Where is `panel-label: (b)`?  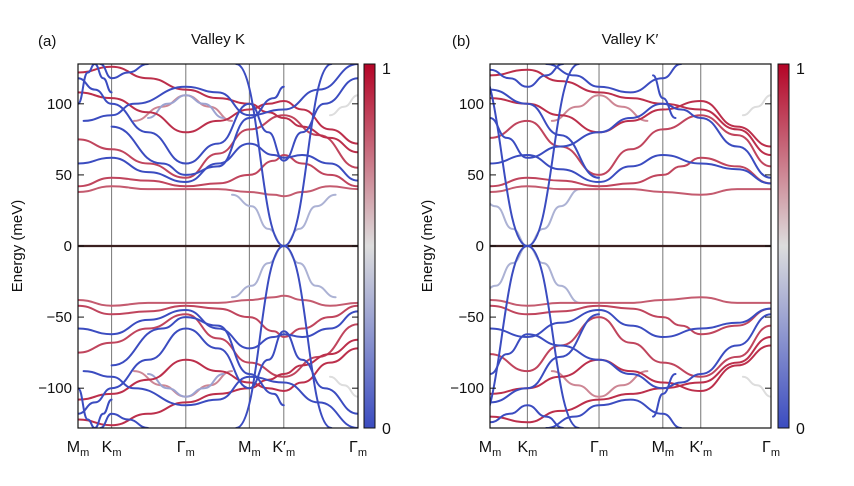 panel-label: (b) is located at coordinates (461, 41).